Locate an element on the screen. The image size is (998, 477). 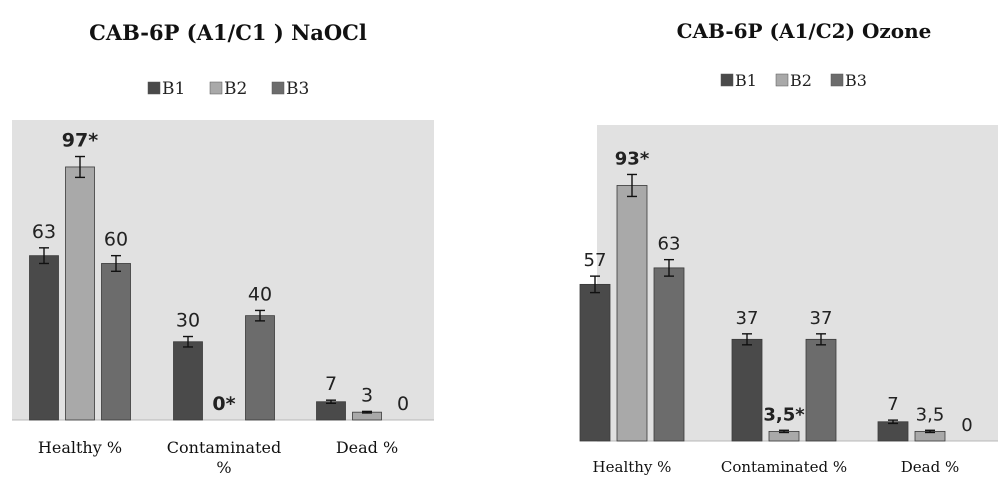
category-label-2: Contaminated% is located at coordinates (224, 457).